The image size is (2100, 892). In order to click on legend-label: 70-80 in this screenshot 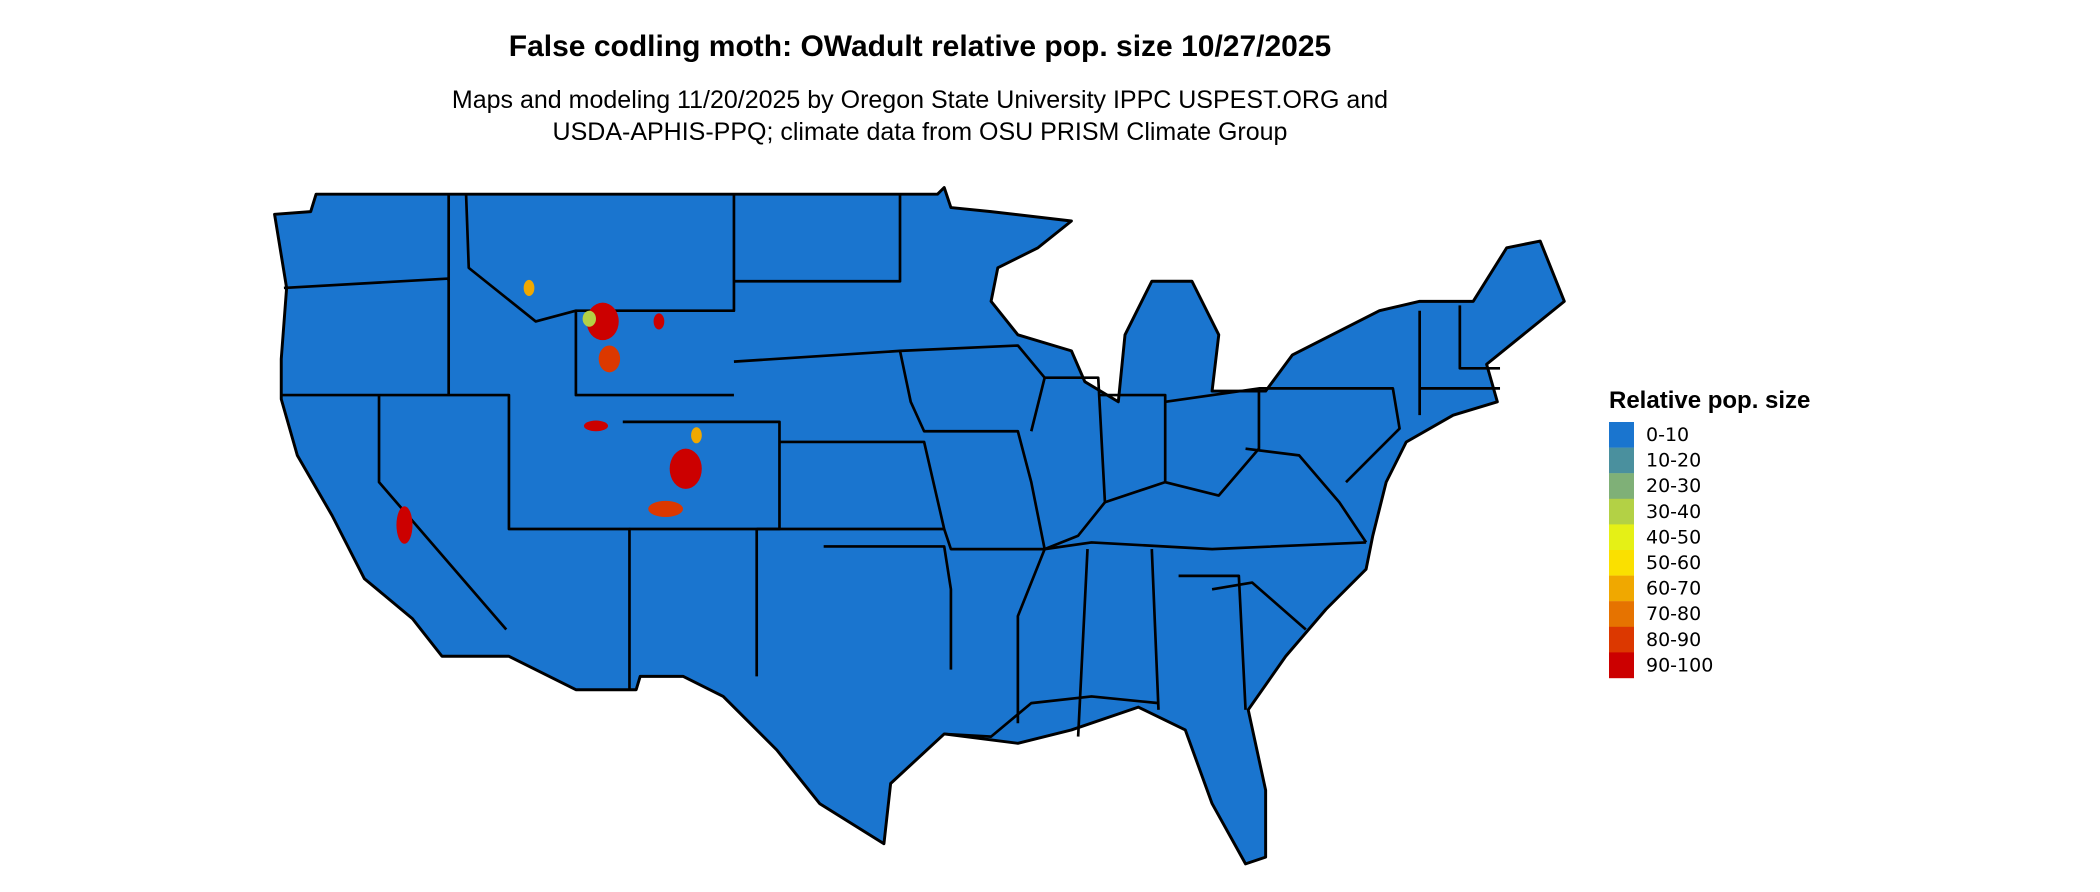, I will do `click(1673, 614)`.